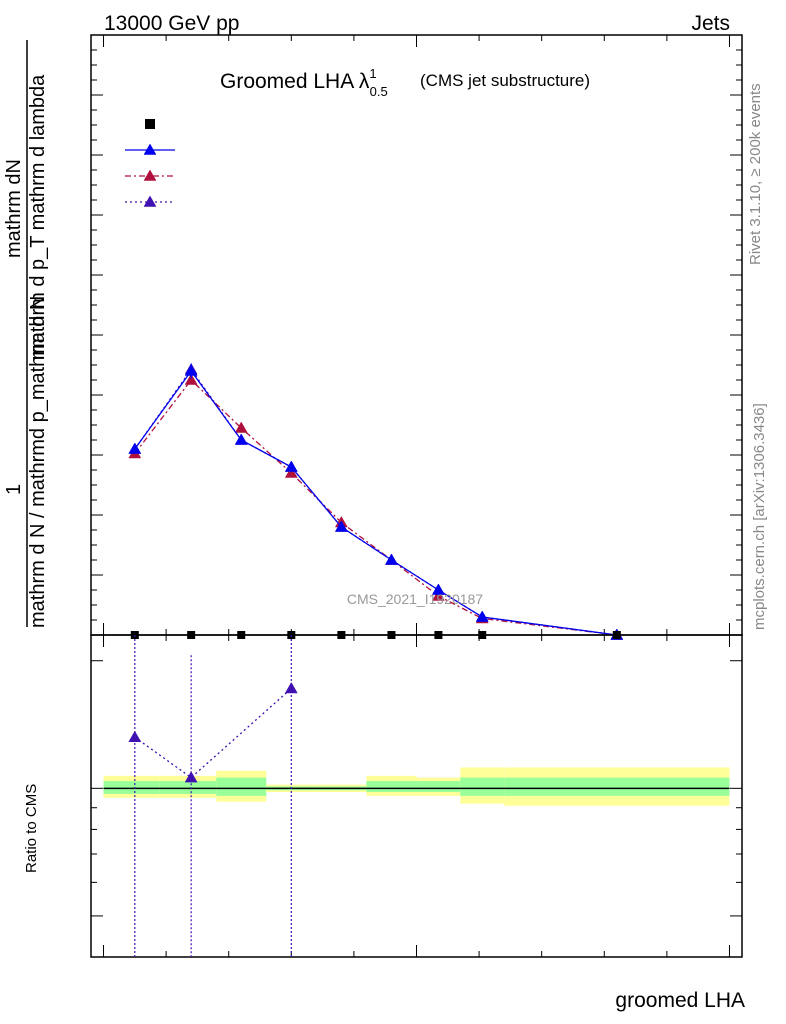 The width and height of the screenshot is (786, 1024). I want to click on y-axis-label-secondary: mathrm d p_T mathrm d lambda, so click(38, 217).